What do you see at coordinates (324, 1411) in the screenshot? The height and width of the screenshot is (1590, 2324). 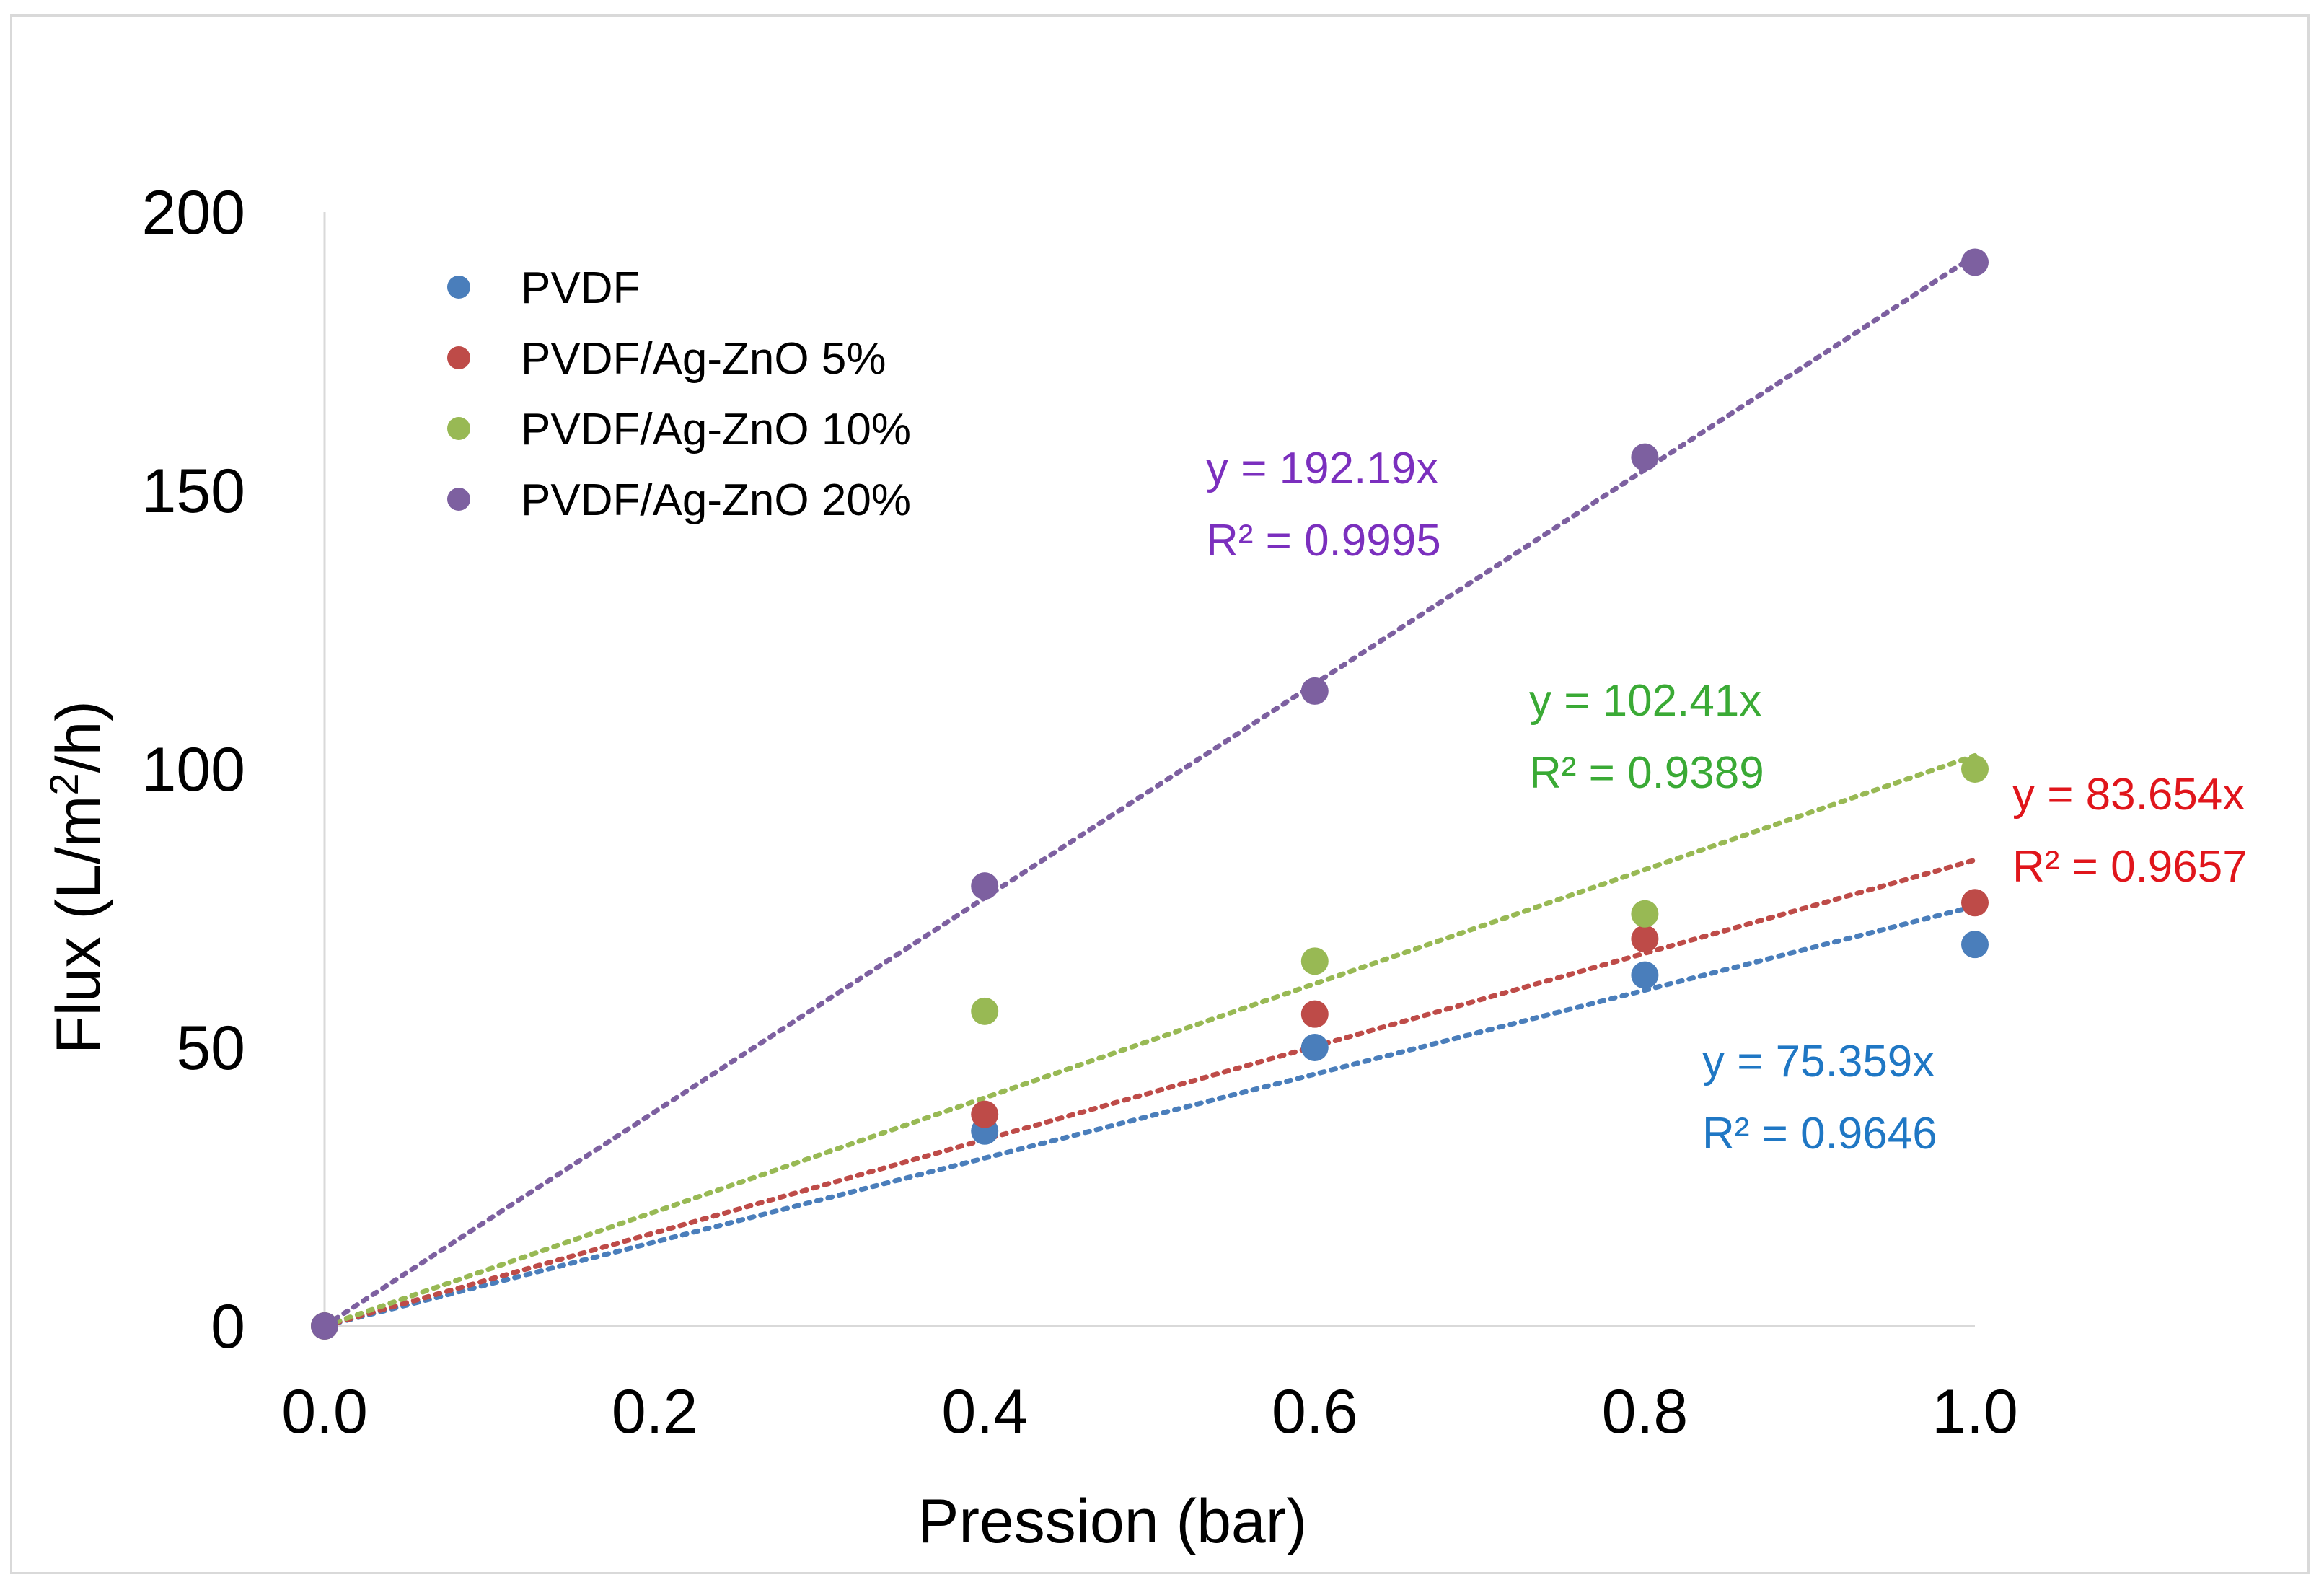 I see `x-tick-label: 0.0` at bounding box center [324, 1411].